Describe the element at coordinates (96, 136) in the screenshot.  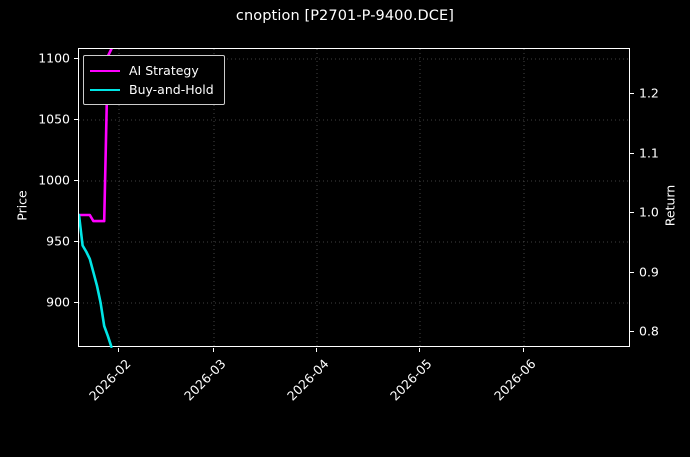
I see `series-line-ai-strategy` at that location.